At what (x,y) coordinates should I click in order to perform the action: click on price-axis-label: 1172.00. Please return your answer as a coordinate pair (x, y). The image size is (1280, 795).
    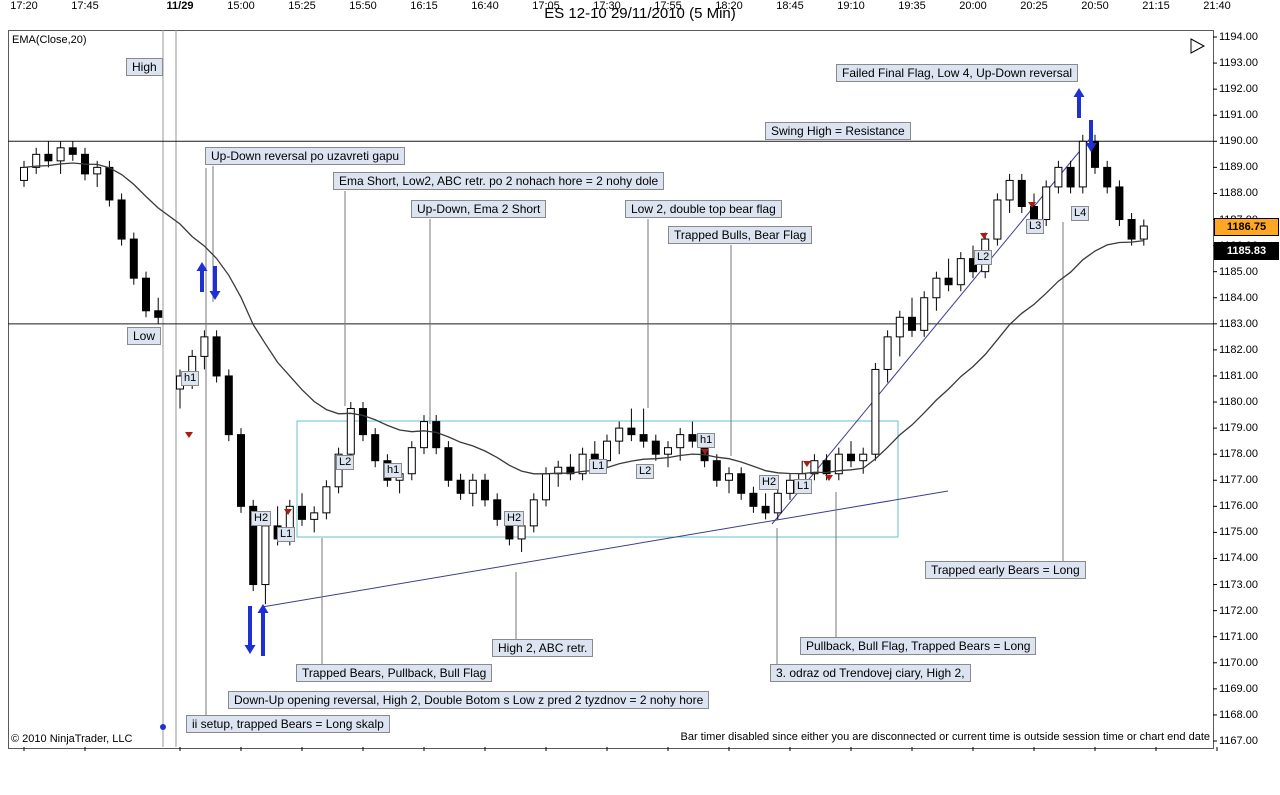
    Looking at the image, I should click on (1238, 610).